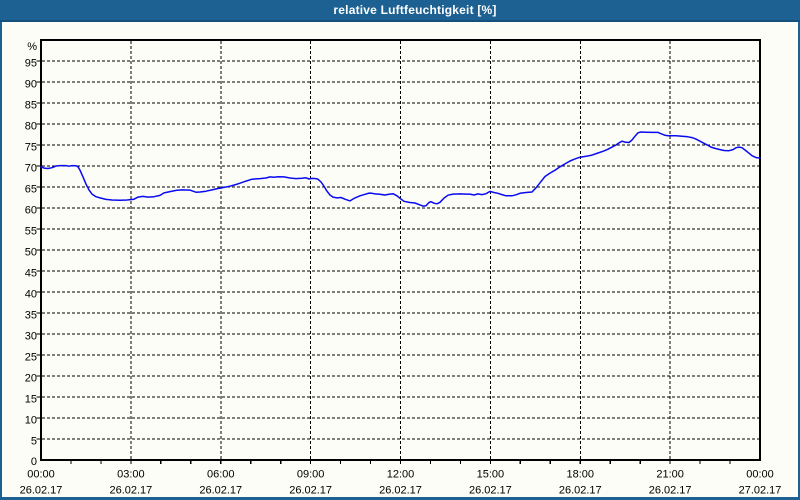 This screenshot has height=500, width=800. Describe the element at coordinates (491, 475) in the screenshot. I see `svg-text: 15:00` at that location.